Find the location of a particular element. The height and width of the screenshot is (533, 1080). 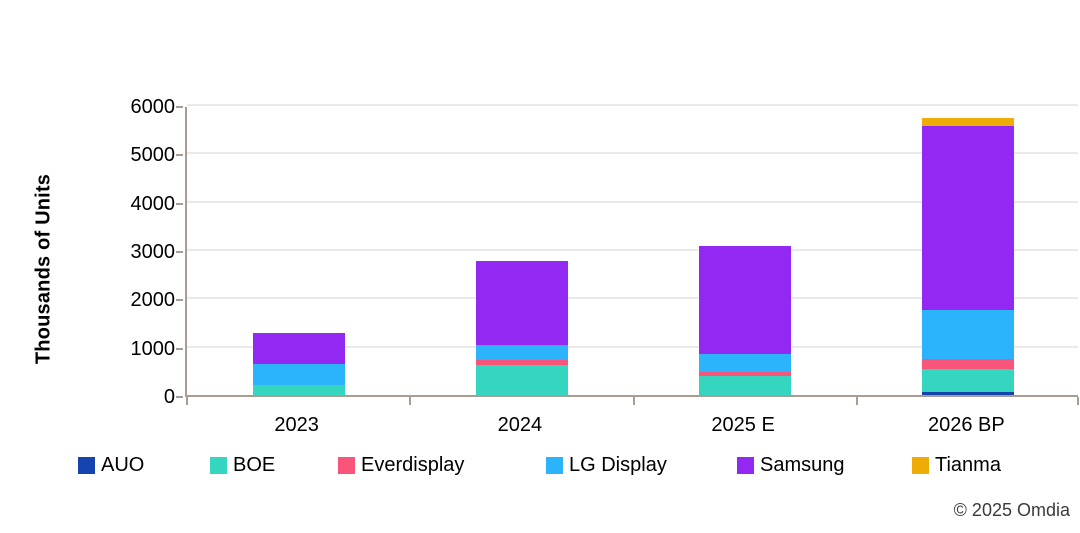

bar-2025-e is located at coordinates (745, 250).